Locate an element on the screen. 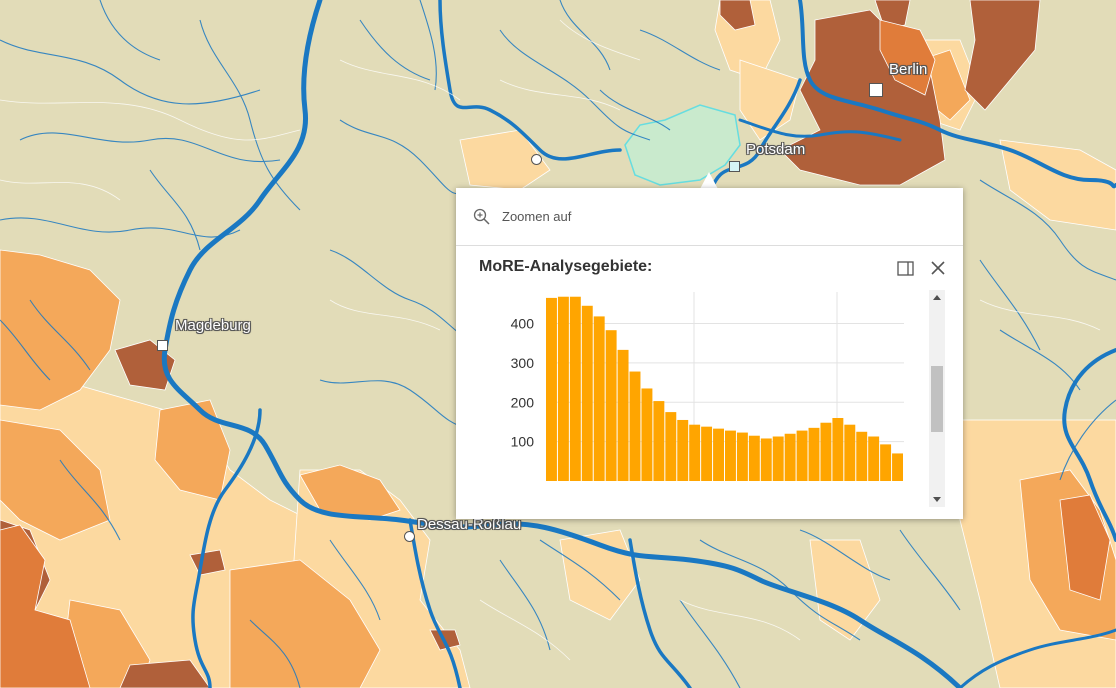 The image size is (1116, 688). popup-scrollbar is located at coordinates (937, 398).